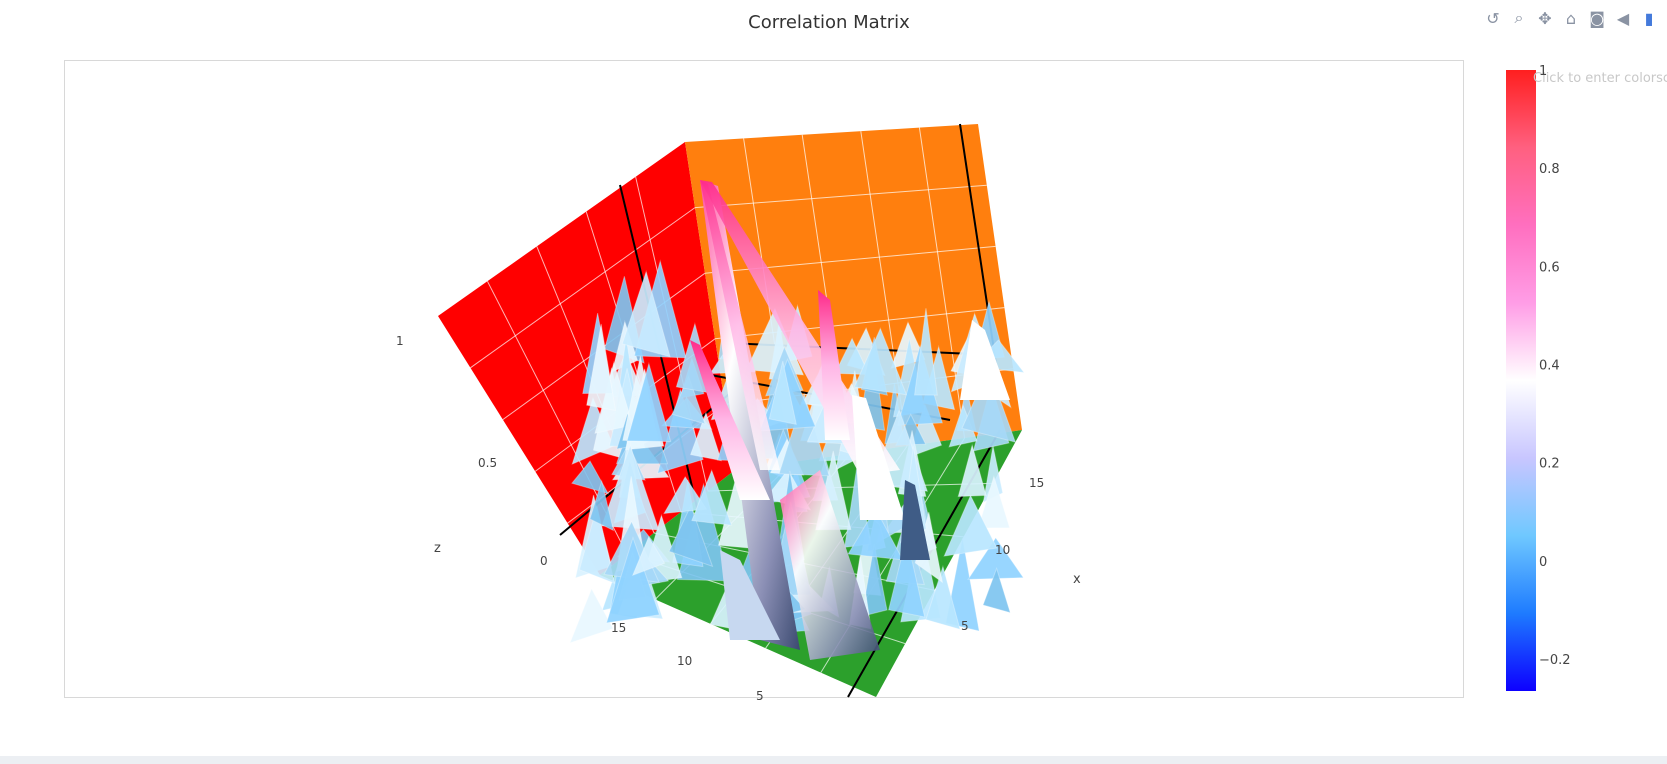  What do you see at coordinates (618, 628) in the screenshot?
I see `y-tick-2: 15` at bounding box center [618, 628].